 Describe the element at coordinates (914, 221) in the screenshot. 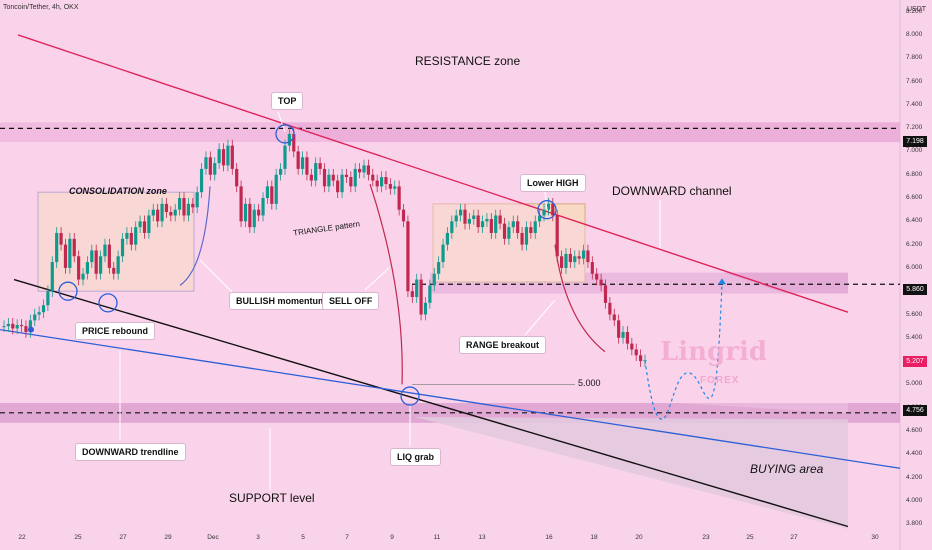

I see `y-tick-label: 6.400` at that location.